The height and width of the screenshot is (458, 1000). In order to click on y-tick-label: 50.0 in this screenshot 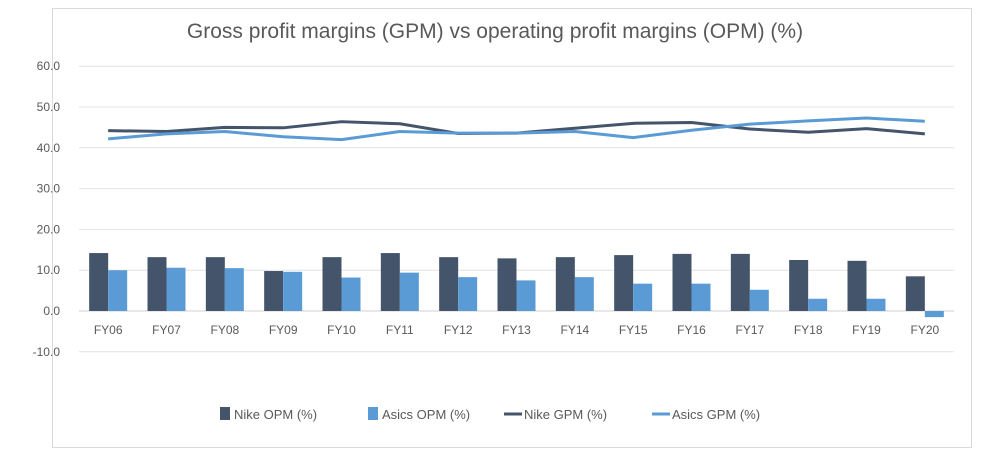, I will do `click(49, 107)`.